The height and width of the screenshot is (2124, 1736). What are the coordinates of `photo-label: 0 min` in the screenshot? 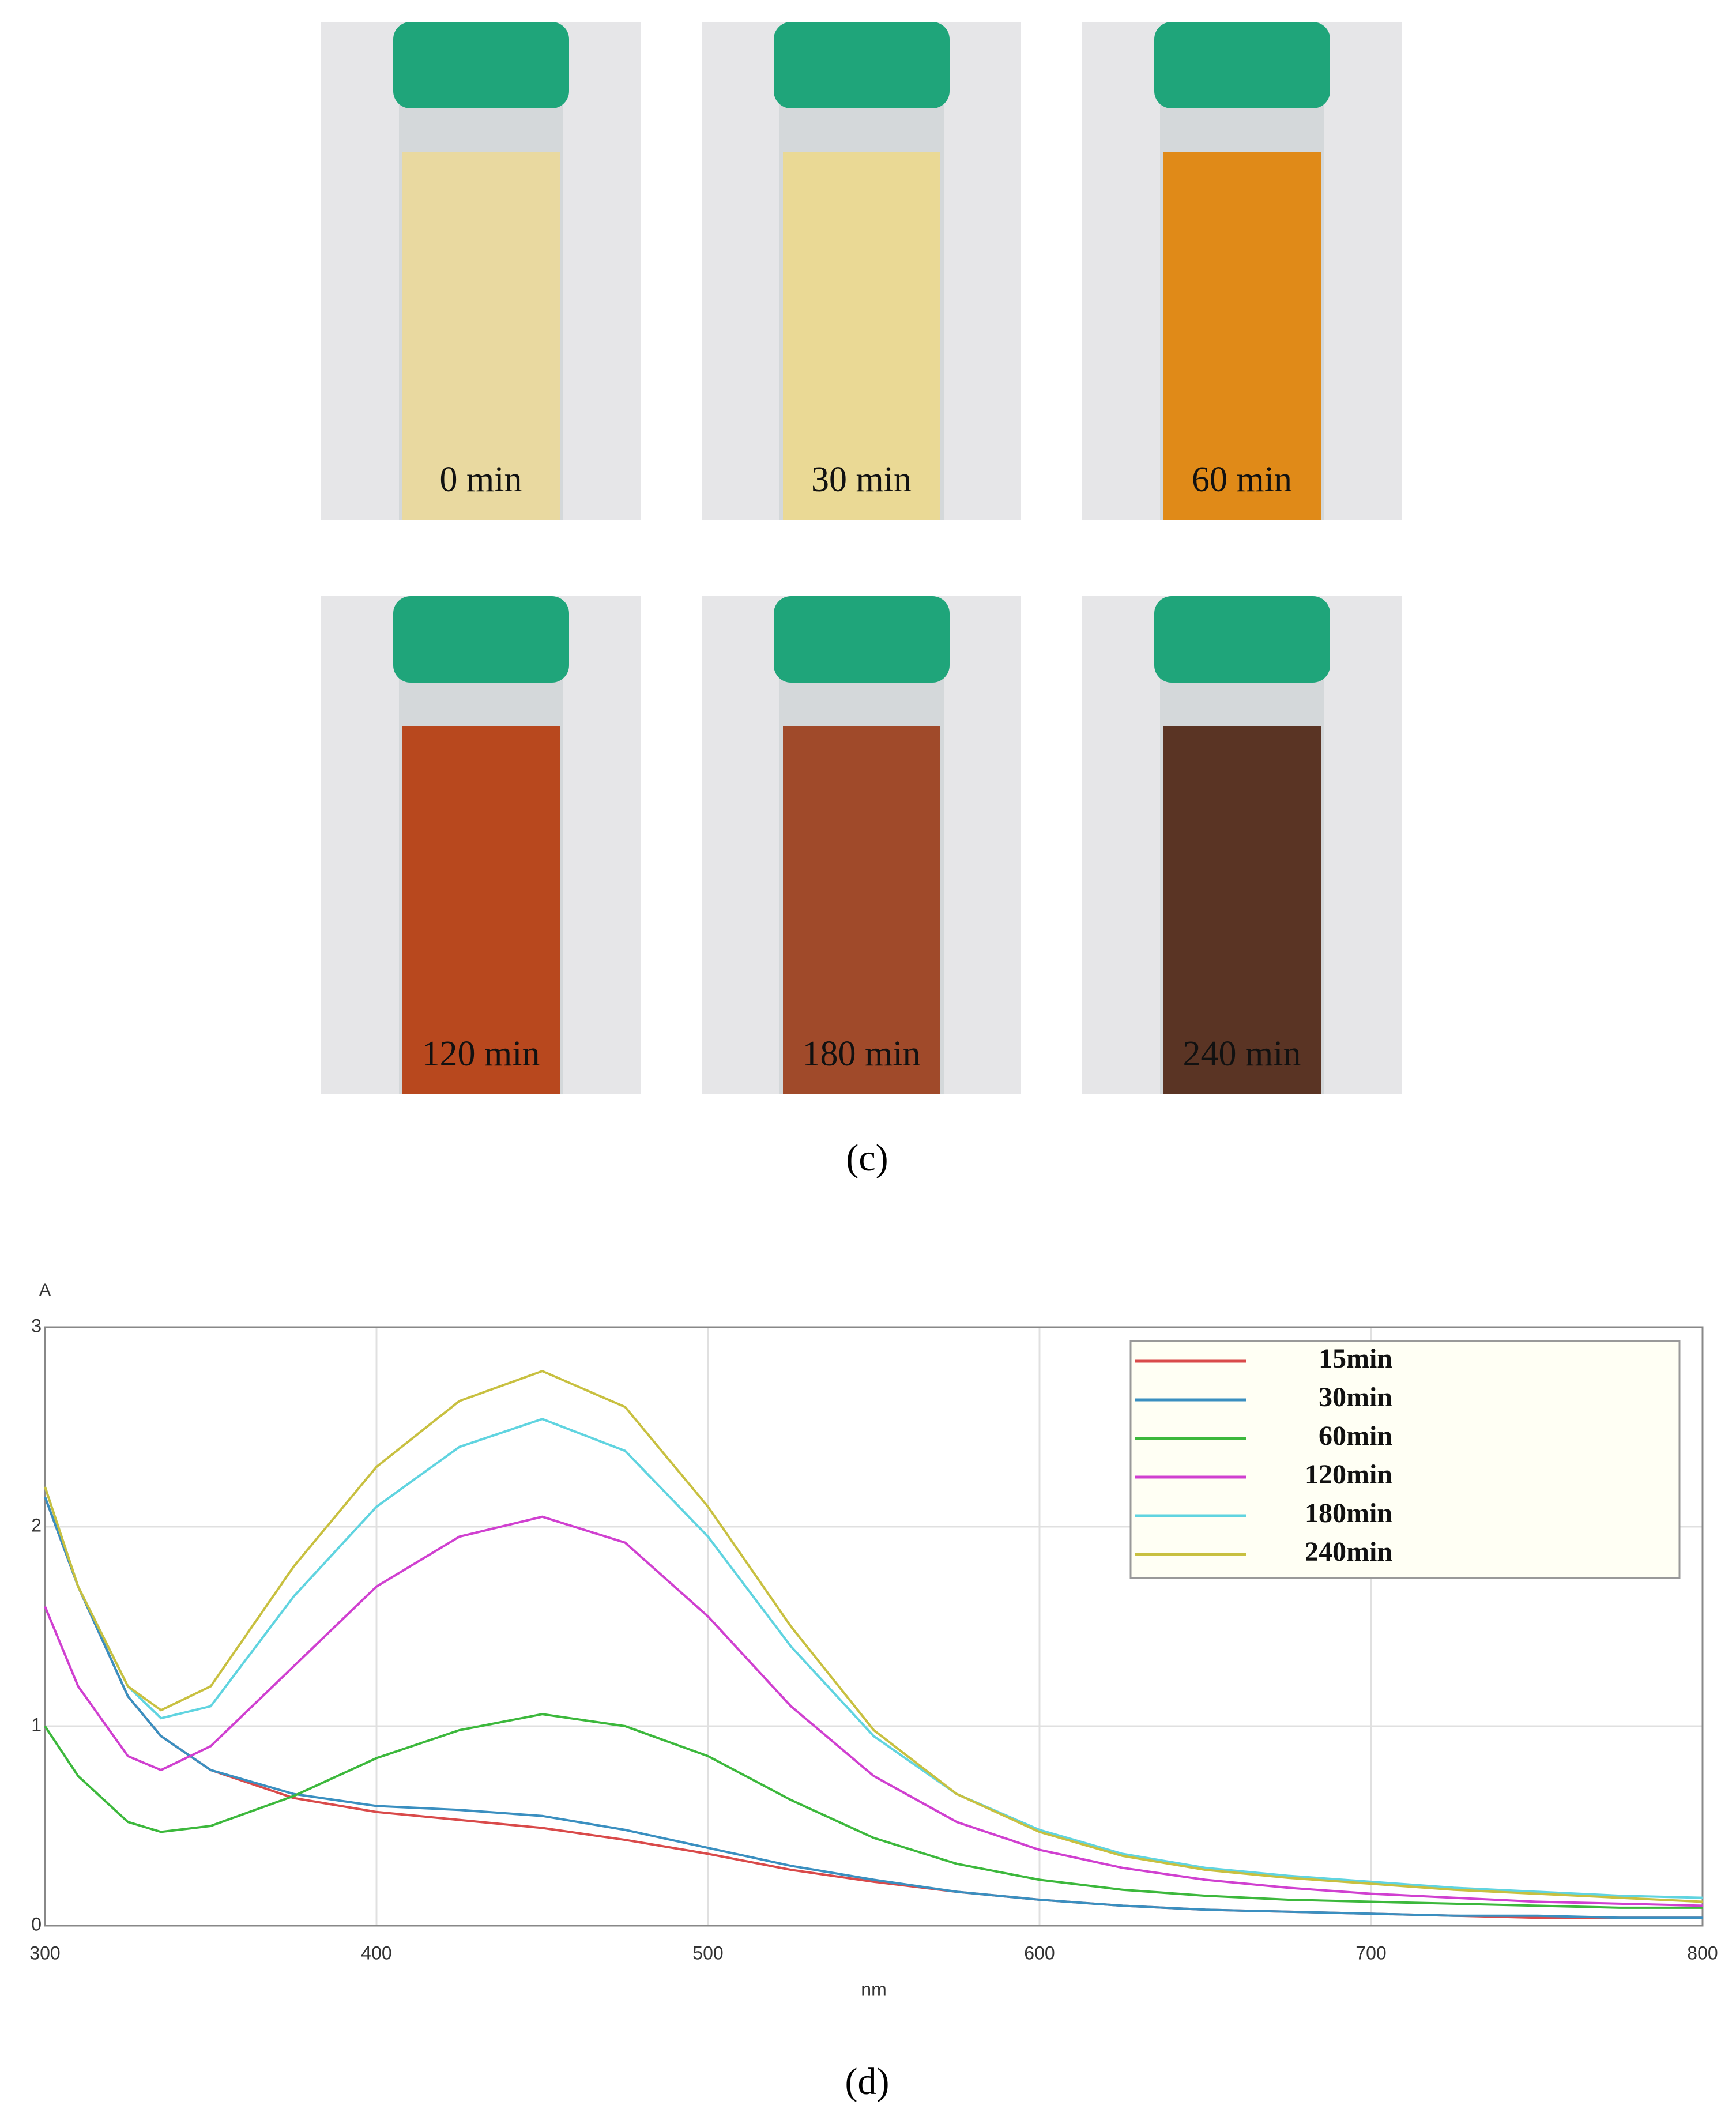 It's located at (481, 479).